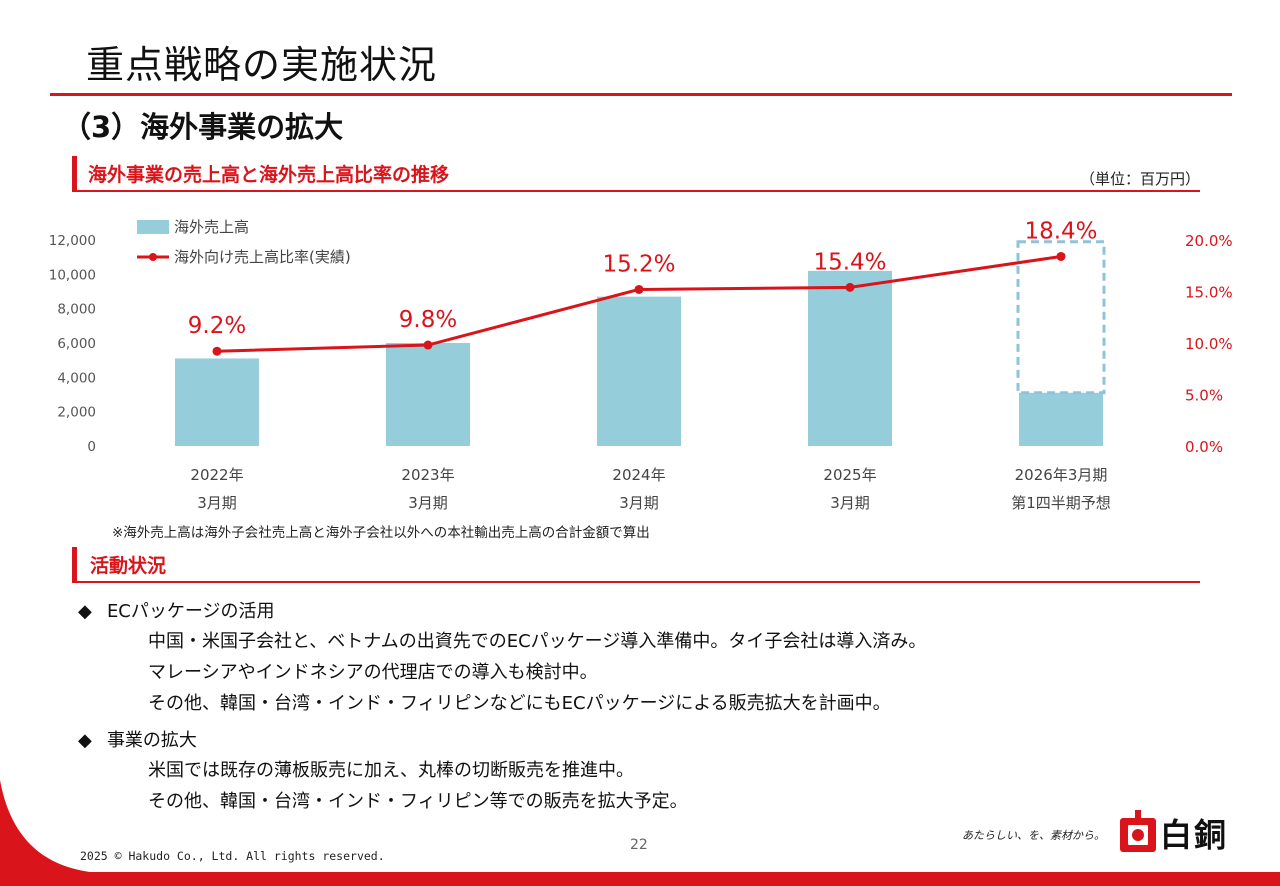 This screenshot has height=886, width=1280. I want to click on left-axis-ticks: 0 2,000 4,000 6,000 8,000 10,000 12,000, so click(72, 344).